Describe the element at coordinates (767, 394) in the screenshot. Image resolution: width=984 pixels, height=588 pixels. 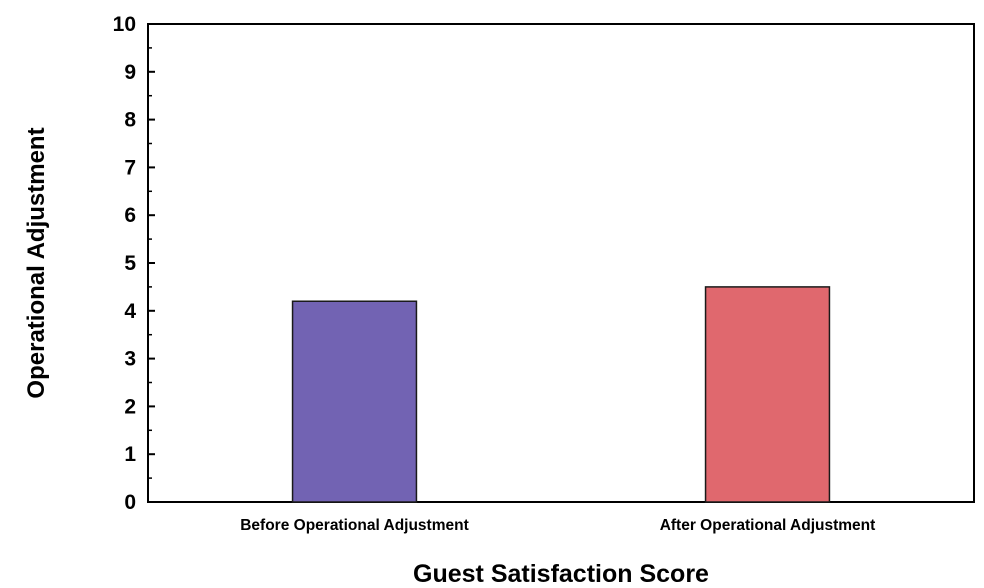
I see `bar-after` at that location.